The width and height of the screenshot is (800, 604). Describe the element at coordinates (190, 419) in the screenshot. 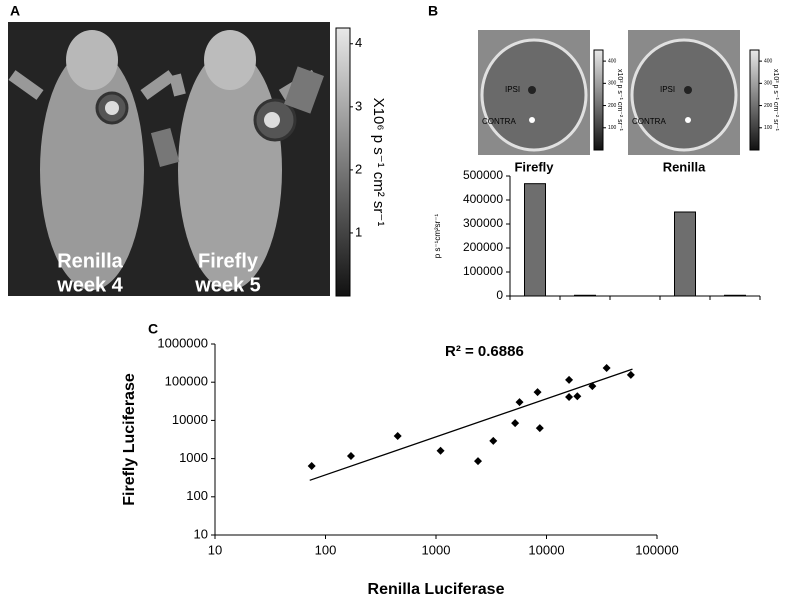

I see `y-tick-label: 10000` at that location.